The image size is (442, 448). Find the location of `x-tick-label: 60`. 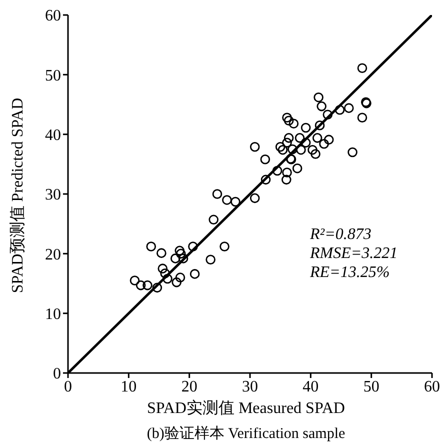

x-tick-label: 60 is located at coordinates (432, 387).